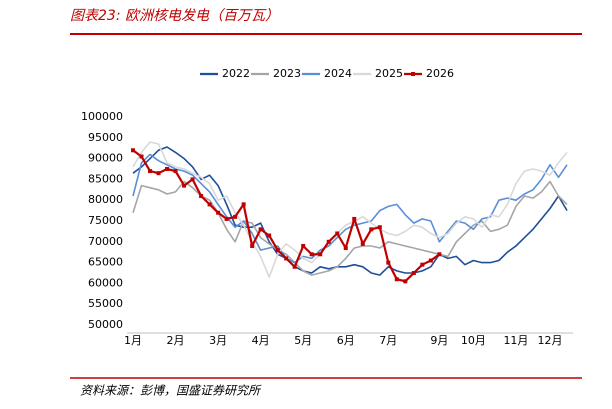 Image resolution: width=612 pixels, height=409 pixels. Describe the element at coordinates (413, 74) in the screenshot. I see `legend-marker` at that location.